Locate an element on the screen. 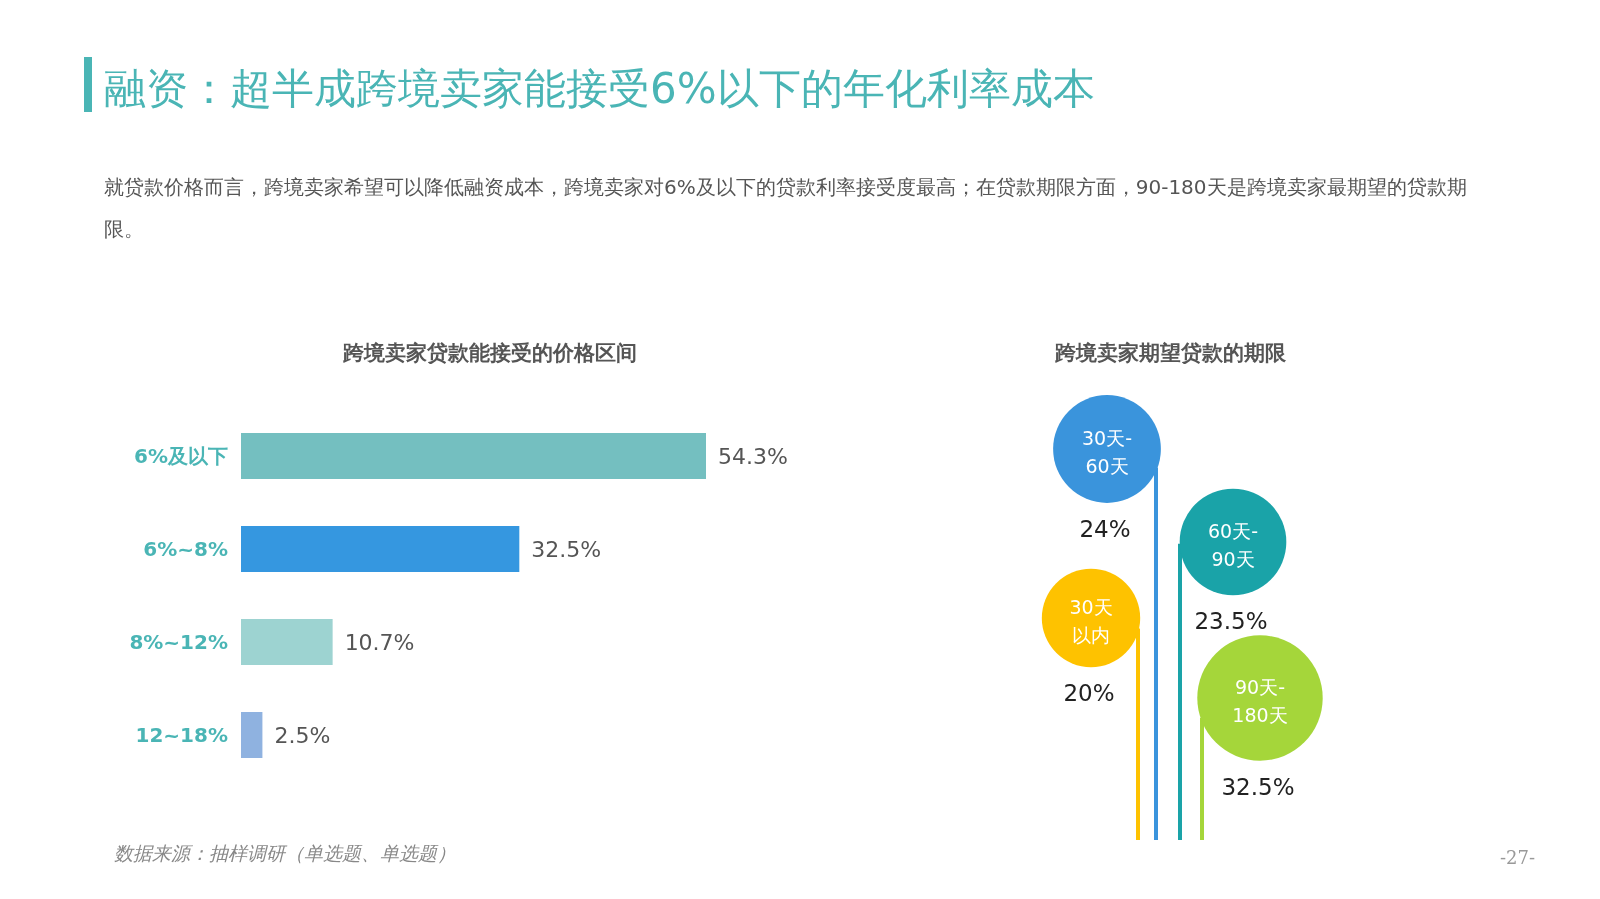 The height and width of the screenshot is (899, 1600). category-label: 30天-60天 is located at coordinates (1107, 452).